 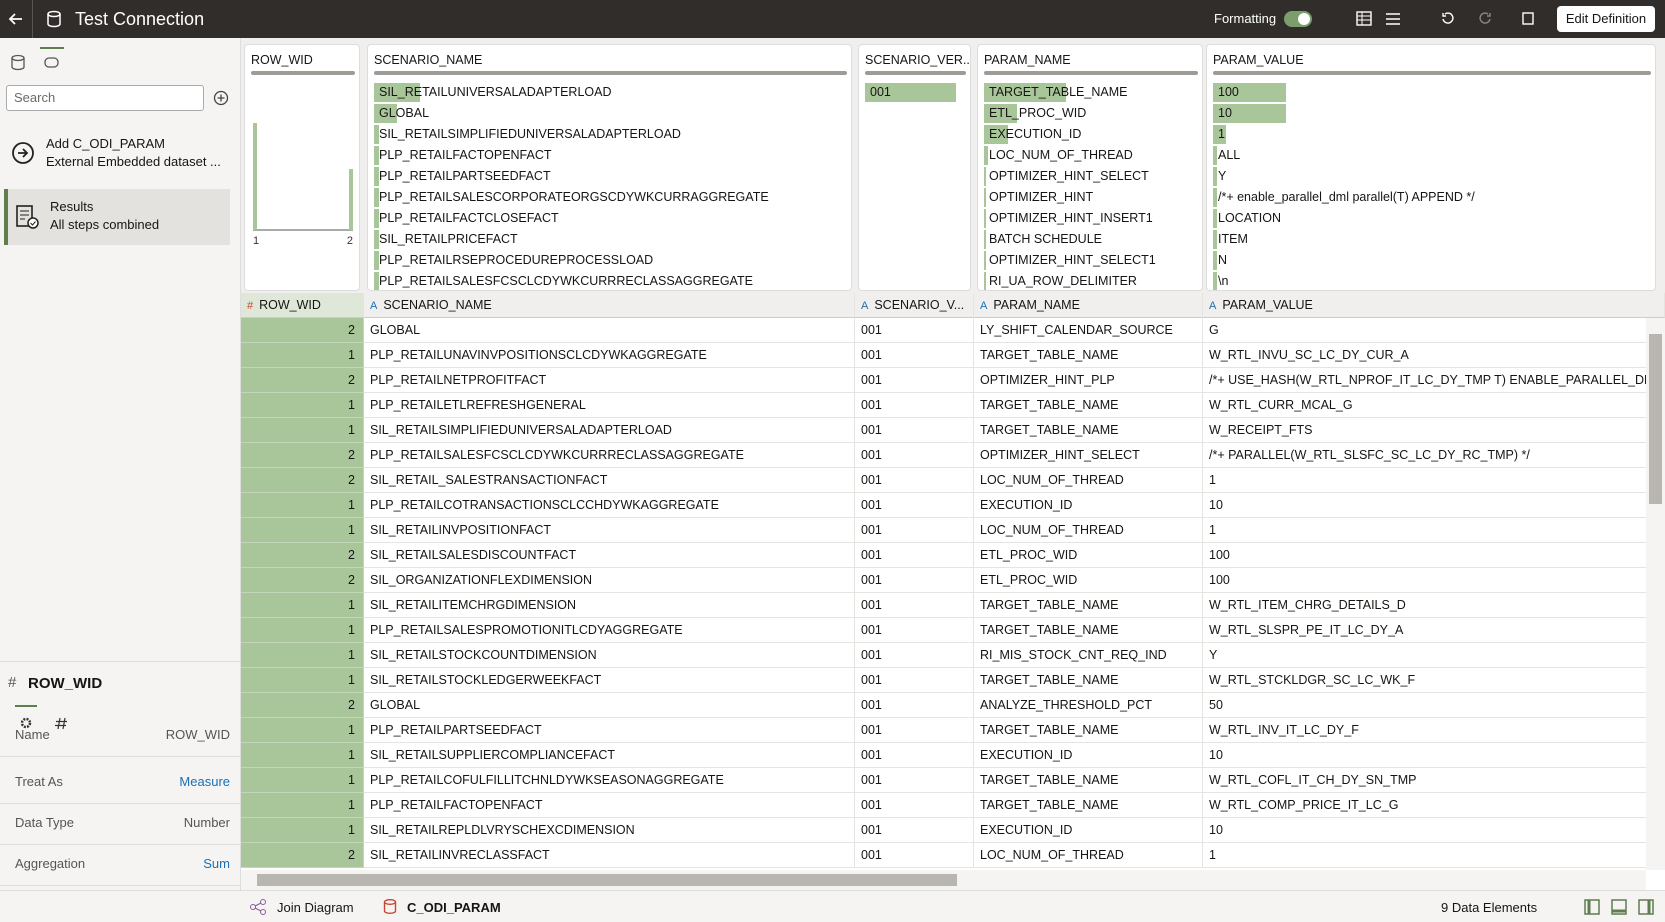 I want to click on table-cell: 50, so click(x=1434, y=705).